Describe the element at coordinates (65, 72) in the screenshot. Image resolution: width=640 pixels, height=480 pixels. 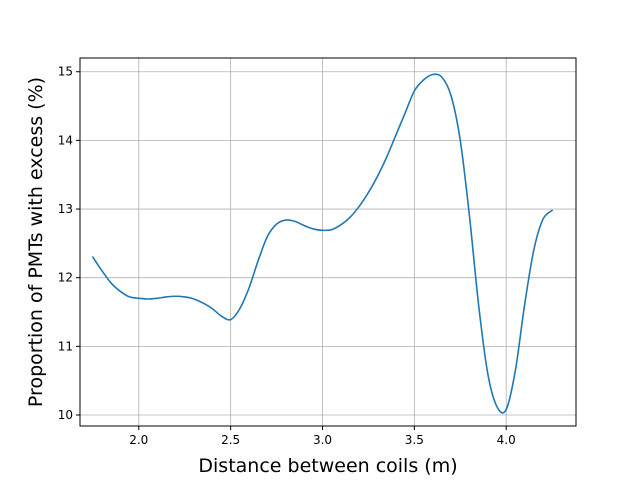
I see `y-tick-label: 15` at that location.